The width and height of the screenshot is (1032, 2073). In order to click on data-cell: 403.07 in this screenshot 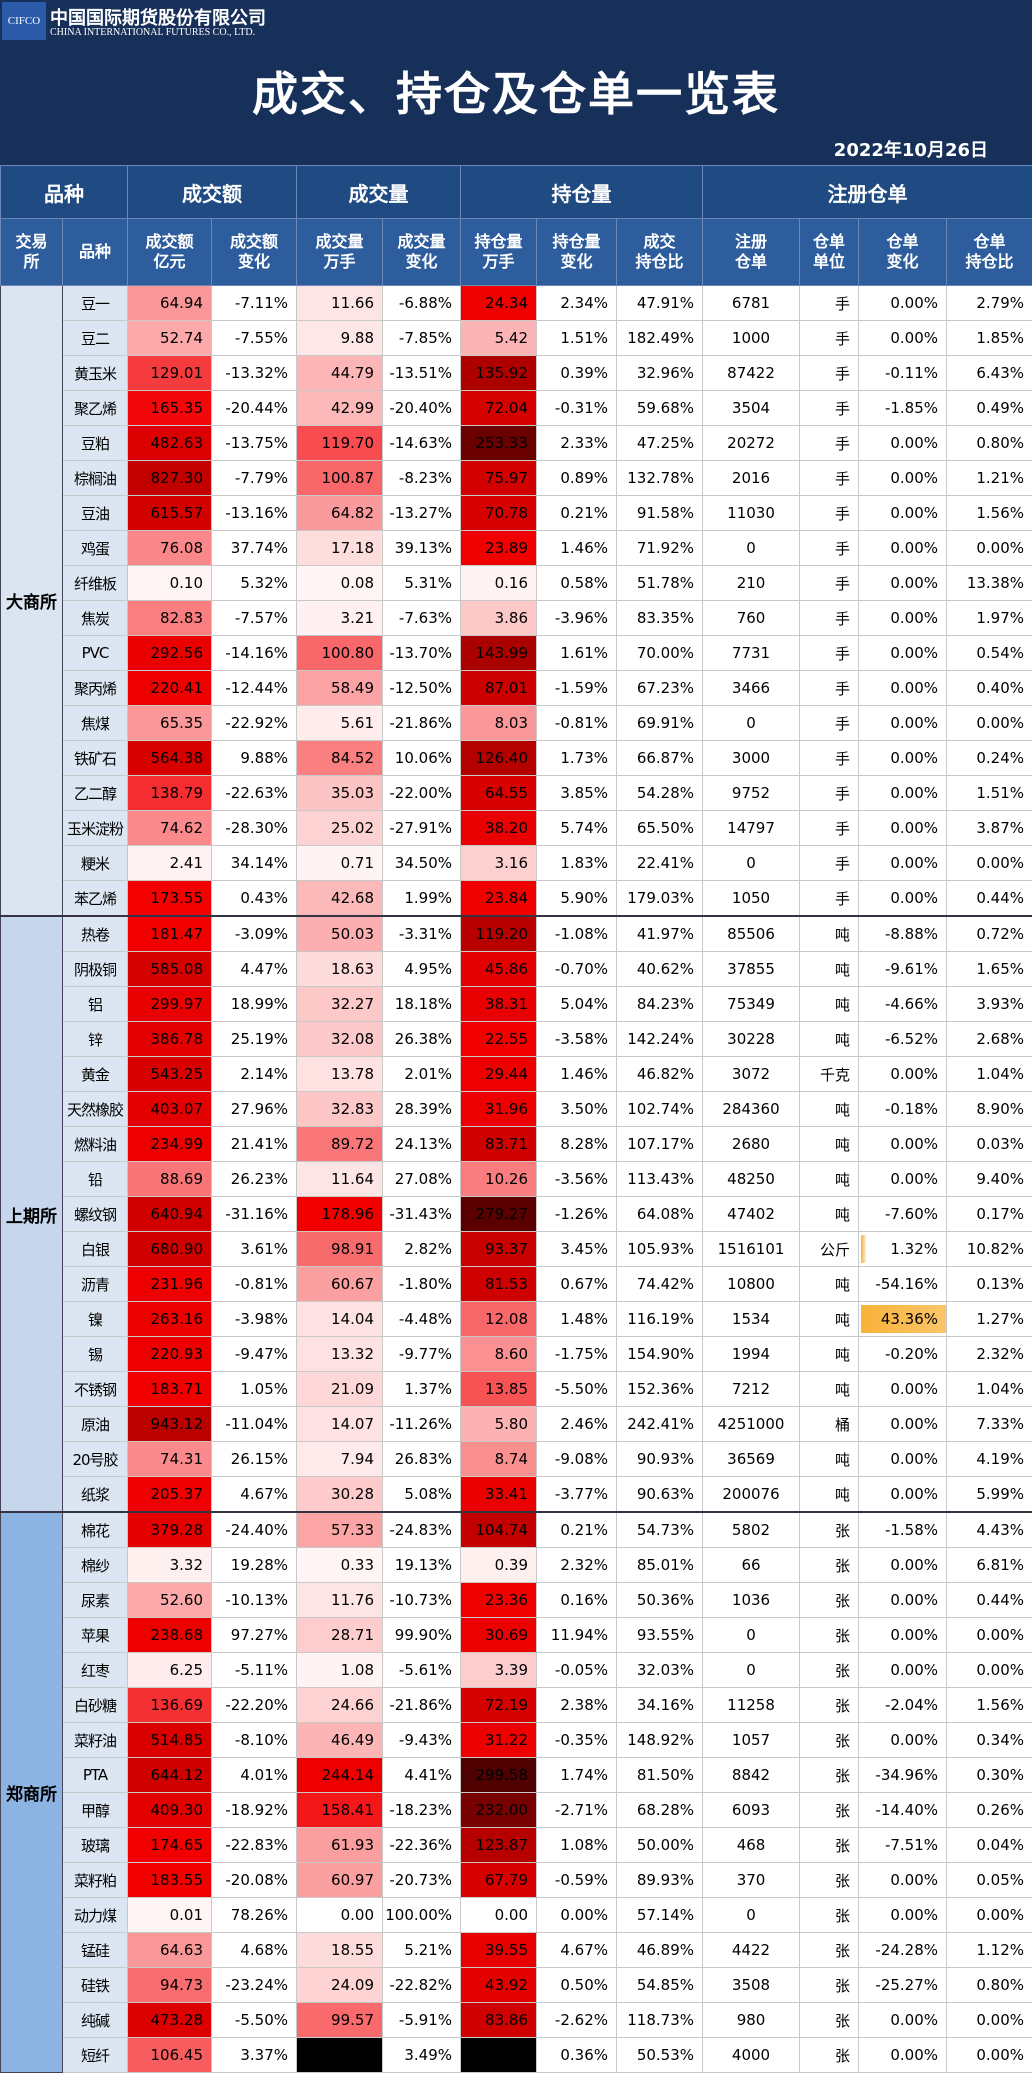, I will do `click(169, 1109)`.